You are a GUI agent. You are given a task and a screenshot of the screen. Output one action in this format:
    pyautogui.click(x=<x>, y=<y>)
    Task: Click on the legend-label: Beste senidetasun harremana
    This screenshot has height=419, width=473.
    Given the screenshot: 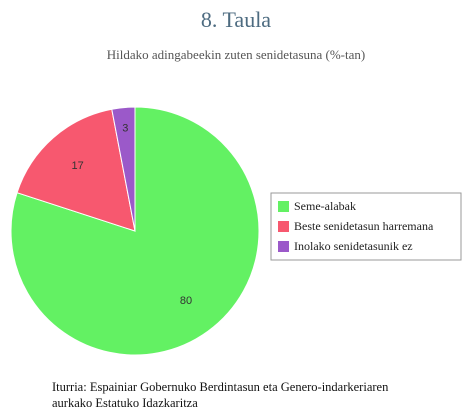 What is the action you would take?
    pyautogui.click(x=364, y=226)
    